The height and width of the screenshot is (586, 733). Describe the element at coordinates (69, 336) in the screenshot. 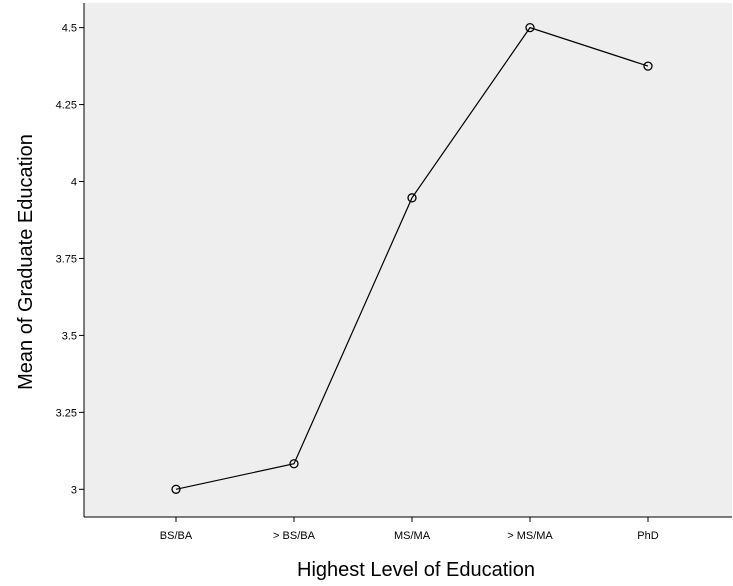

I see `y-tick-label: 3.5` at that location.